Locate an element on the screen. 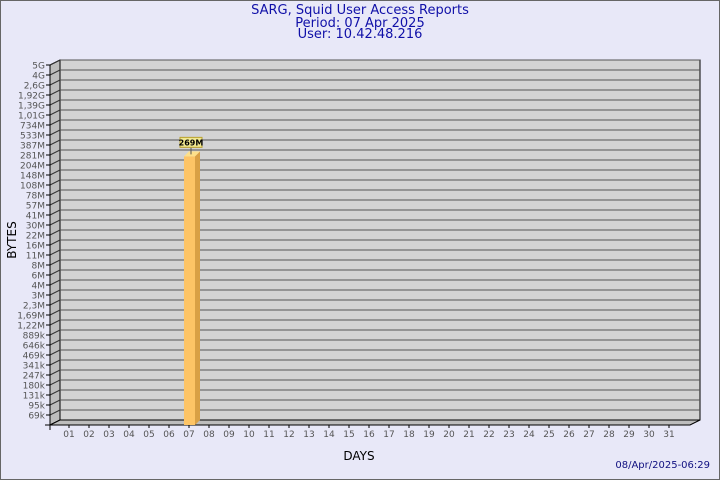  y-tick-label: 1,01G is located at coordinates (31, 117).